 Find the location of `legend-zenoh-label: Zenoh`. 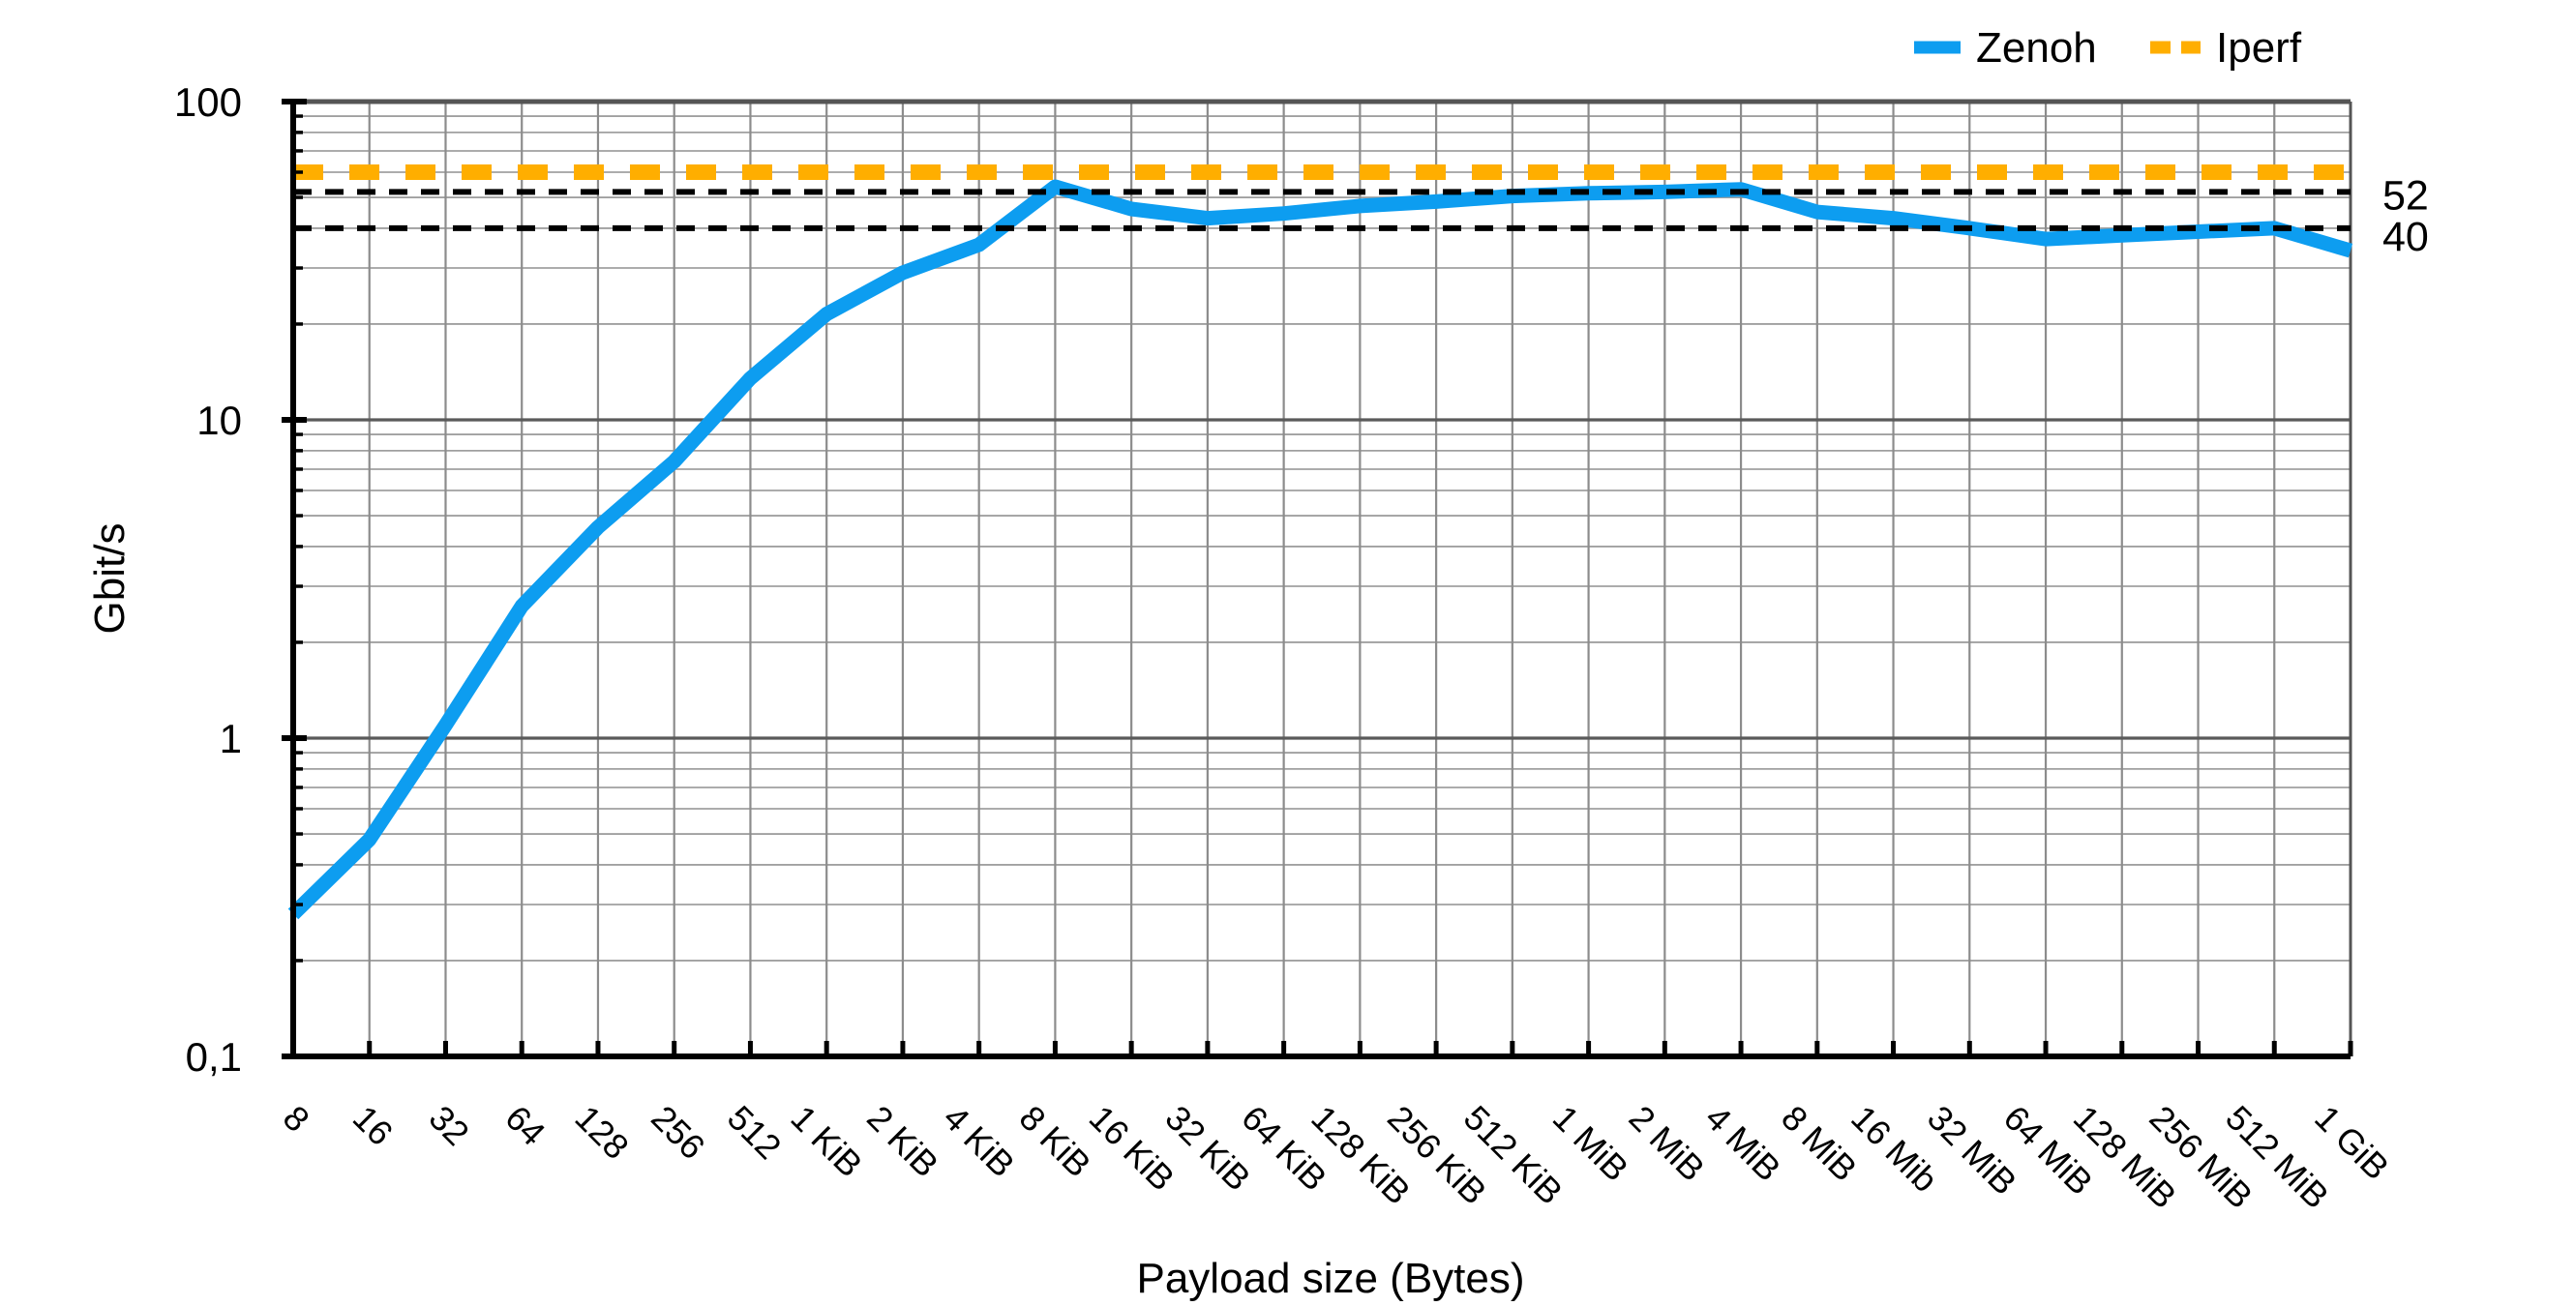

legend-zenoh-label: Zenoh is located at coordinates (2036, 48).